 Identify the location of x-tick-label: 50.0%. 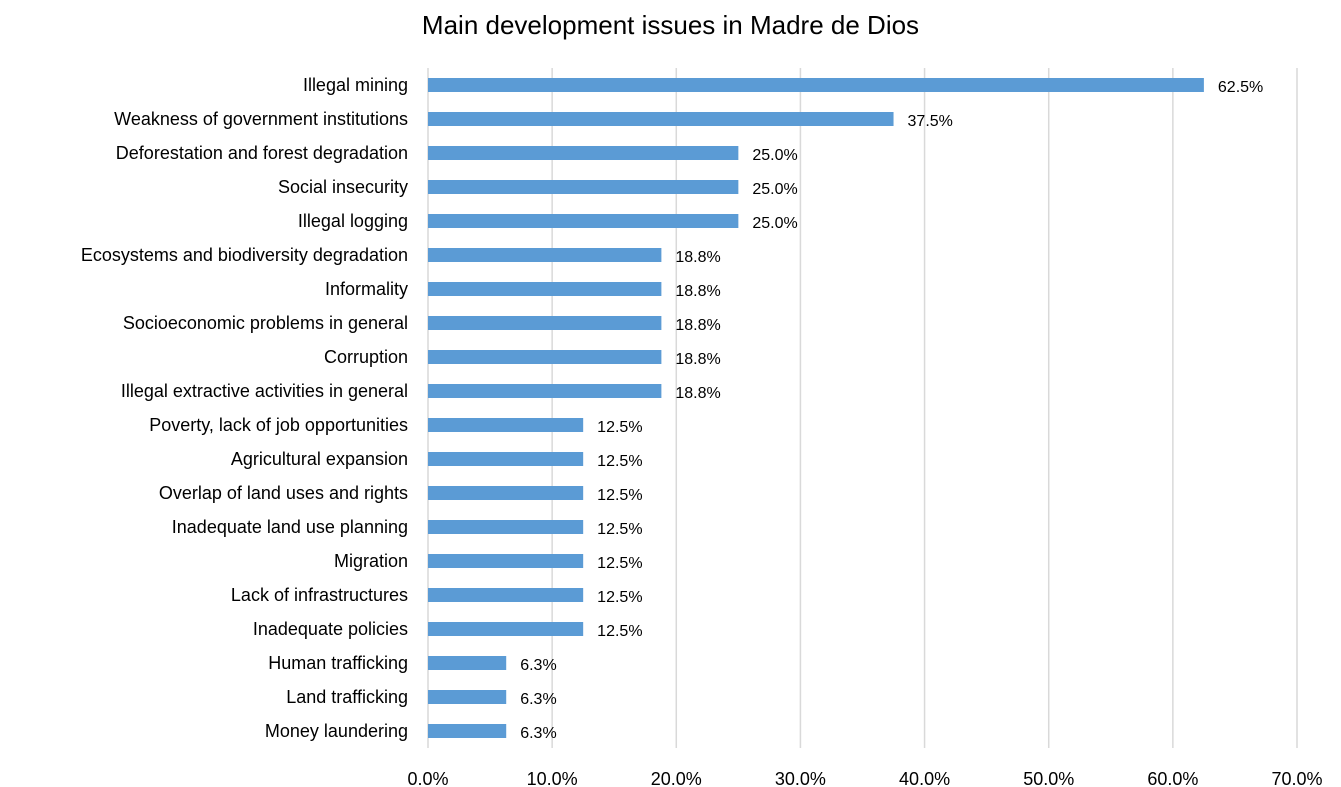
(1048, 778).